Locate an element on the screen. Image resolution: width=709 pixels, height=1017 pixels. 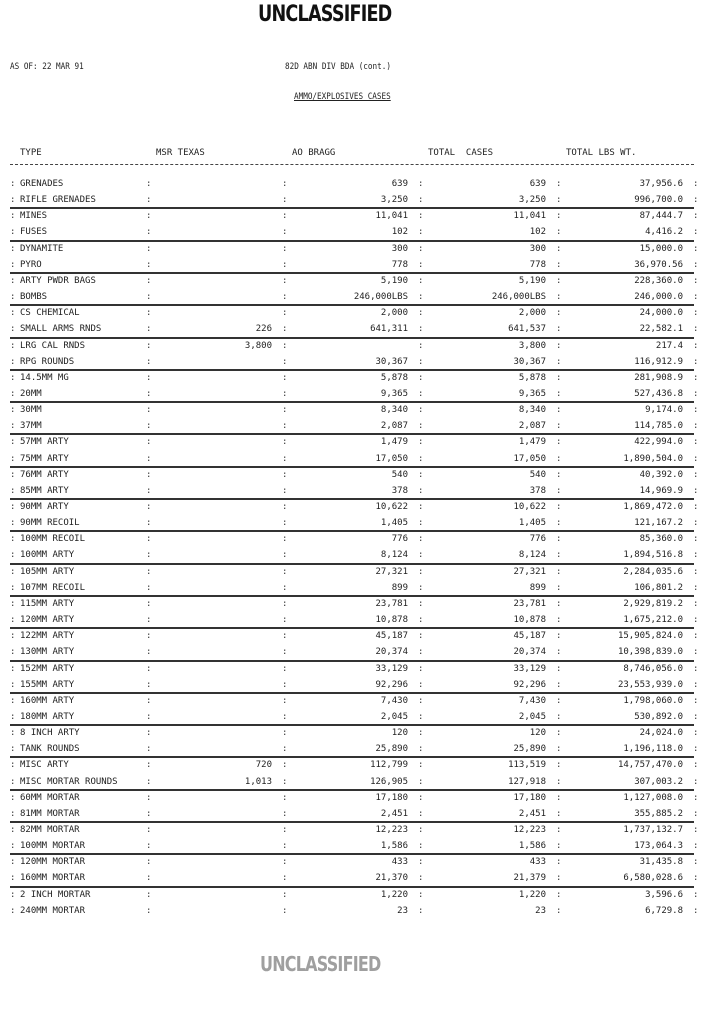
cell-total-cases: 433 is located at coordinates (537, 862).